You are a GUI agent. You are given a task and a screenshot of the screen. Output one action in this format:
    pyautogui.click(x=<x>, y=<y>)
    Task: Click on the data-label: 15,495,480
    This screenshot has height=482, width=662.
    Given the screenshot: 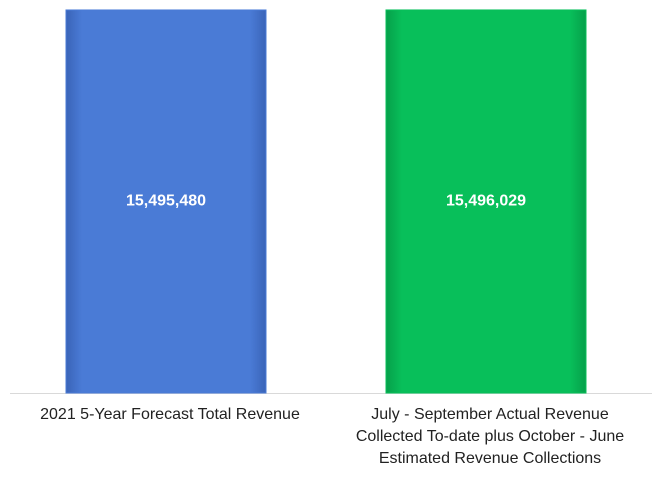 What is the action you would take?
    pyautogui.click(x=166, y=201)
    